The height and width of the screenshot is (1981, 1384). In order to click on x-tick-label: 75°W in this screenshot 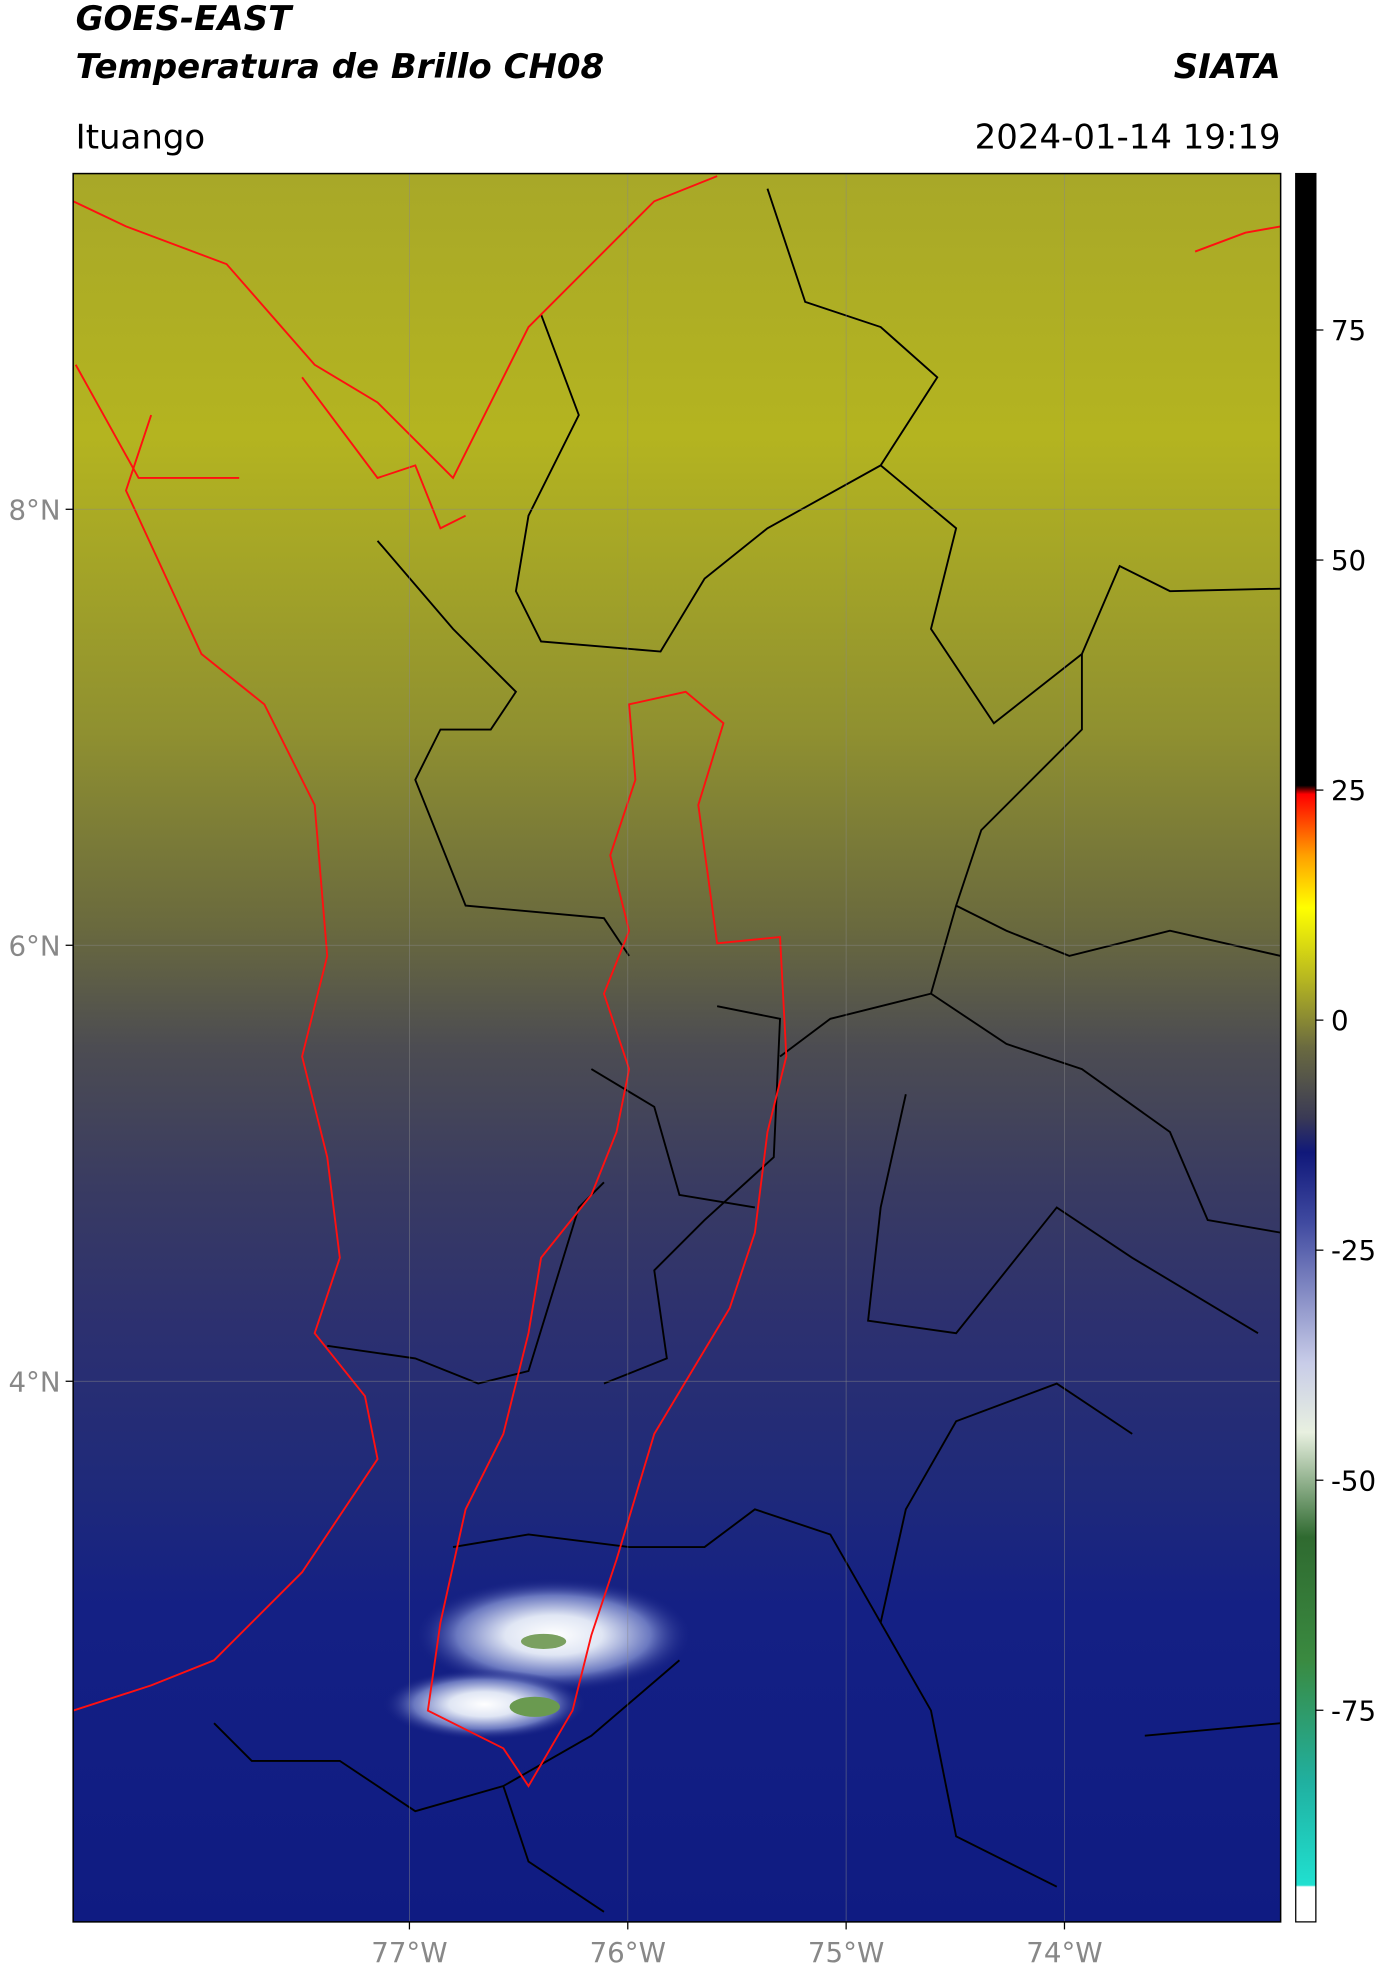, I will do `click(846, 1952)`.